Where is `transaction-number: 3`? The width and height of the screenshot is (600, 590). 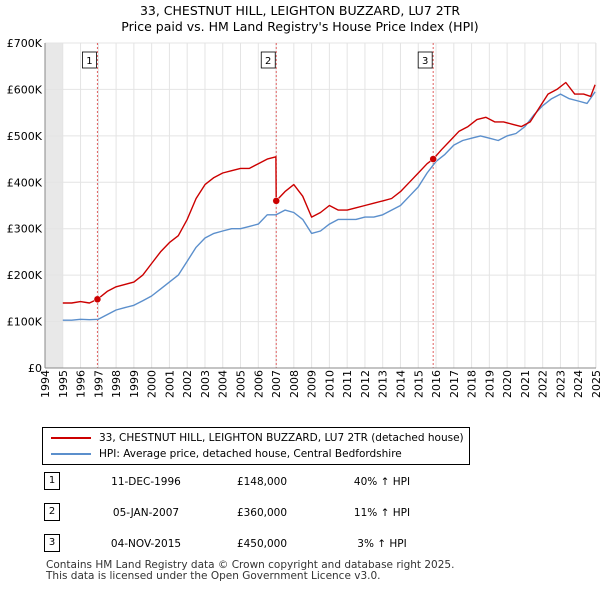 transaction-number: 3 is located at coordinates (52, 543).